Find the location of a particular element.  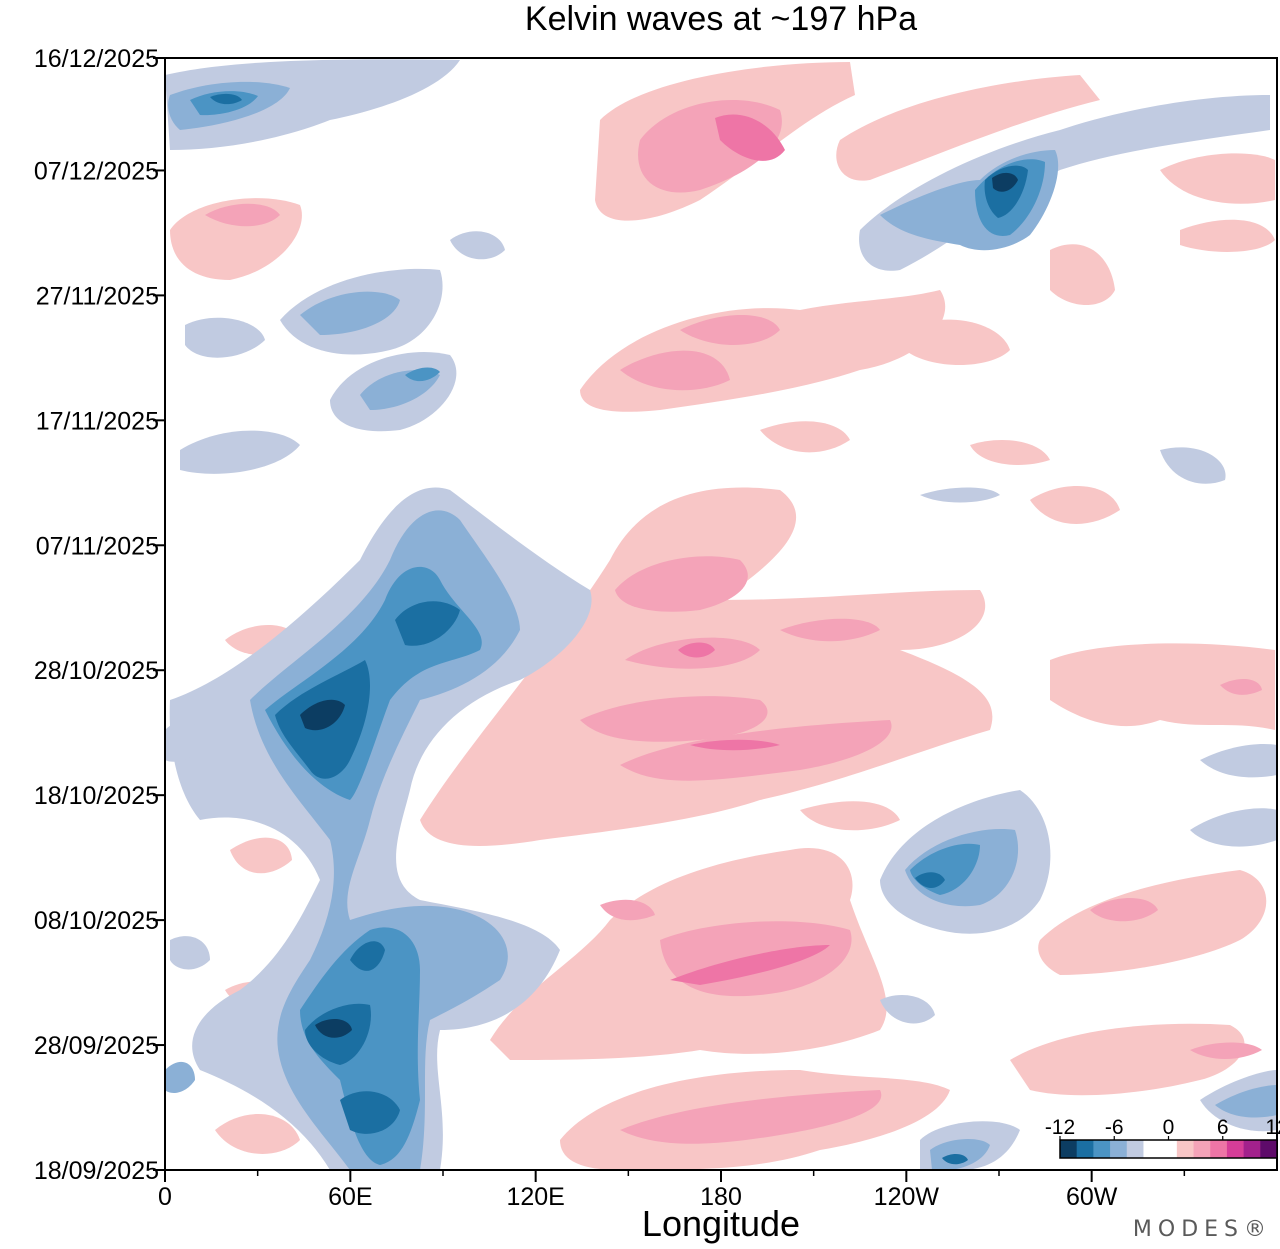

colorbar-tick-label: -12 is located at coordinates (1060, 1127).